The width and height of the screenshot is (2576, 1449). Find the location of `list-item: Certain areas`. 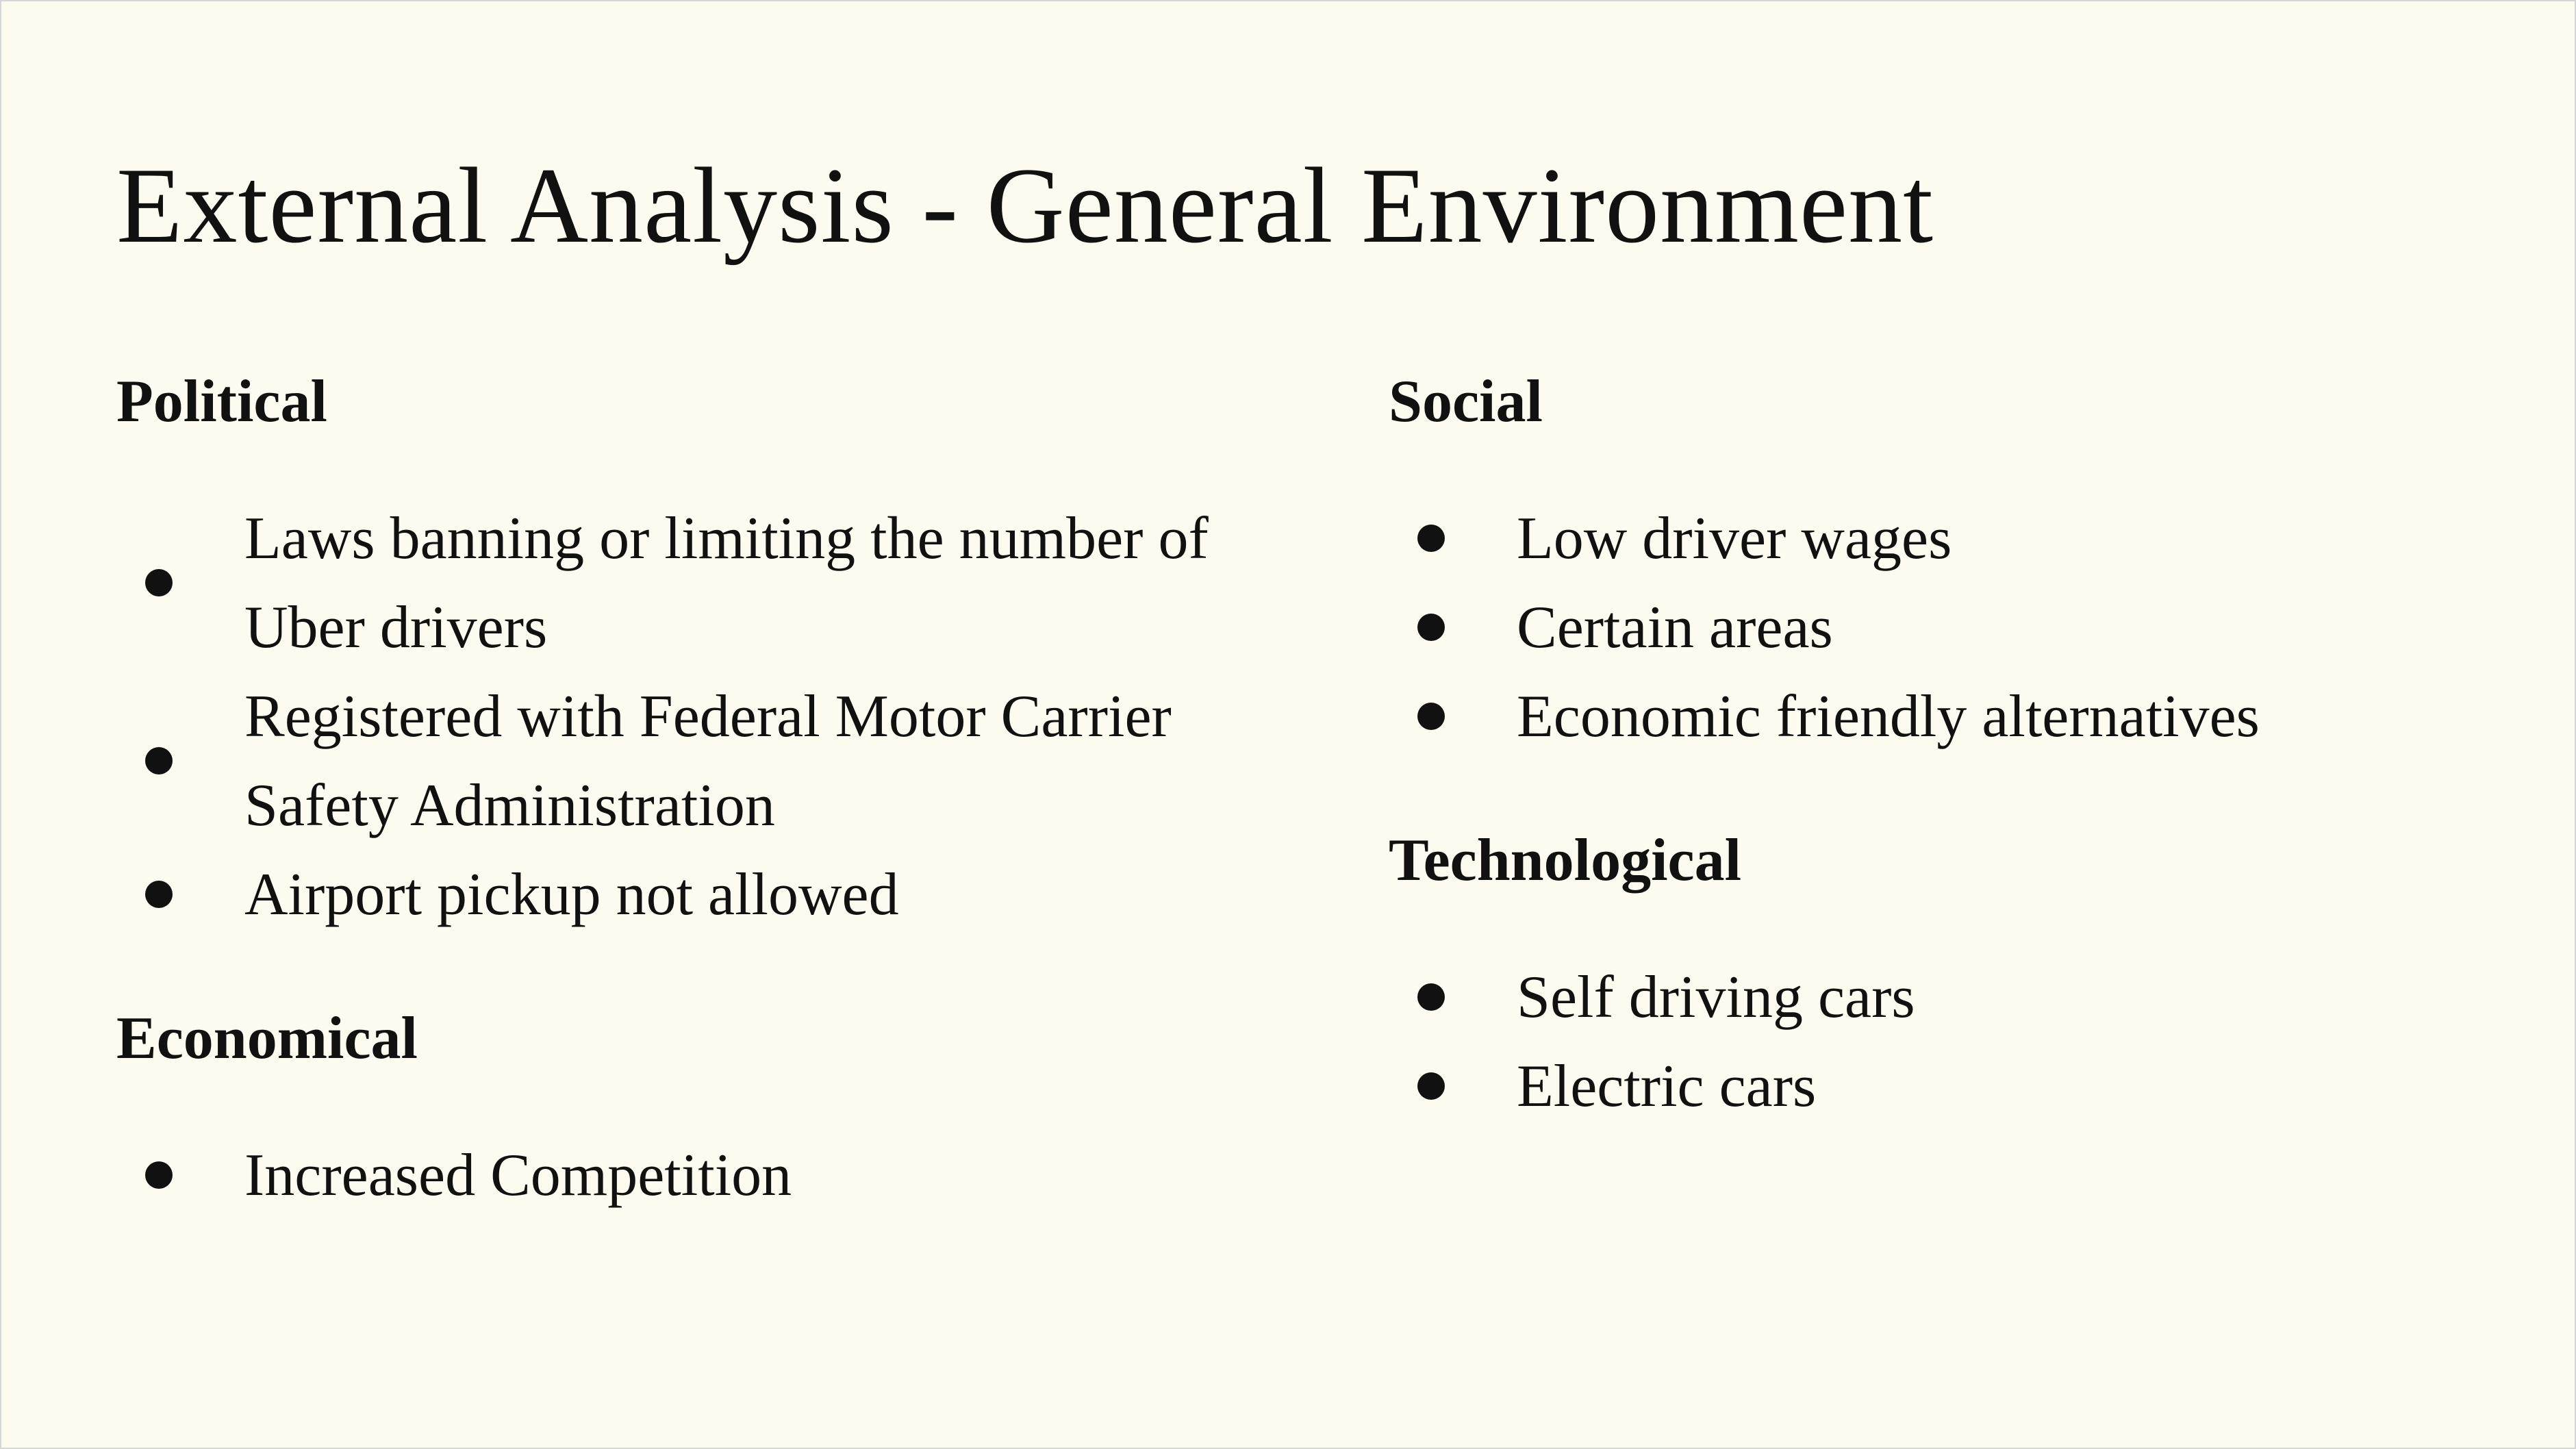

list-item: Certain areas is located at coordinates (1971, 627).